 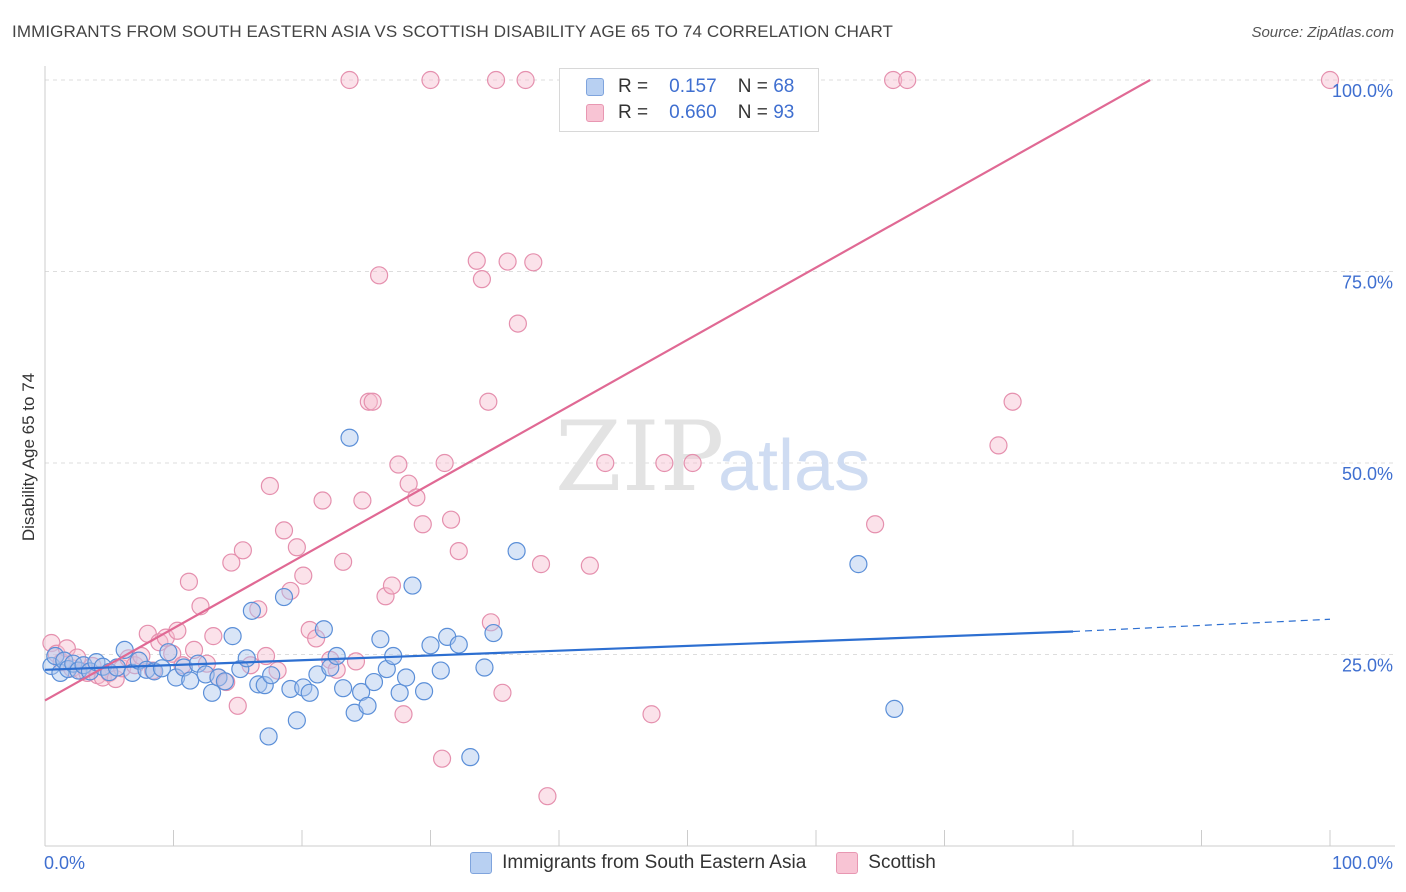 I want to click on watermark: ZIP atlas, so click(x=712, y=457).